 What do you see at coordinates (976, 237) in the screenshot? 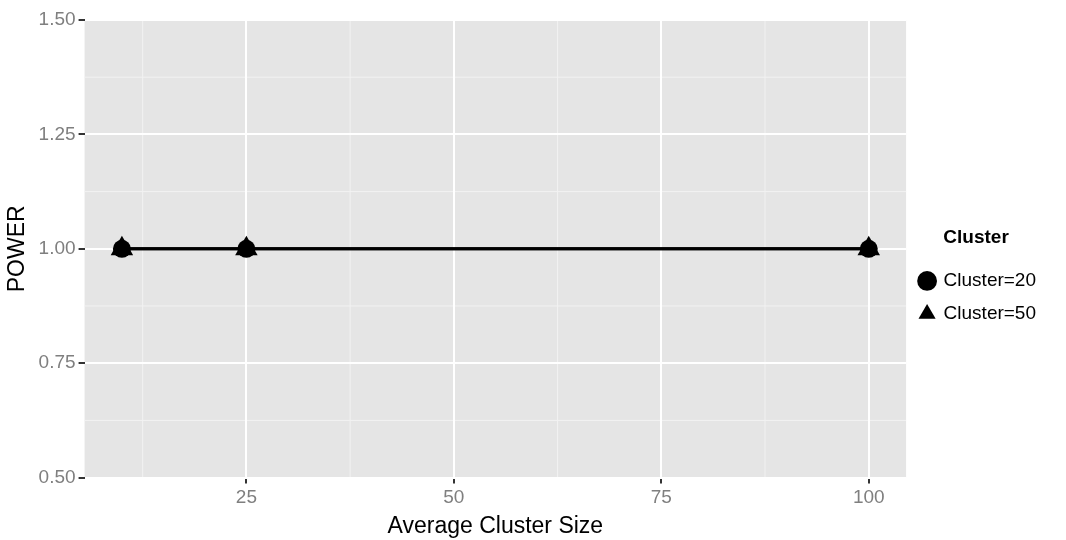
I see `legend-title: Cluster` at bounding box center [976, 237].